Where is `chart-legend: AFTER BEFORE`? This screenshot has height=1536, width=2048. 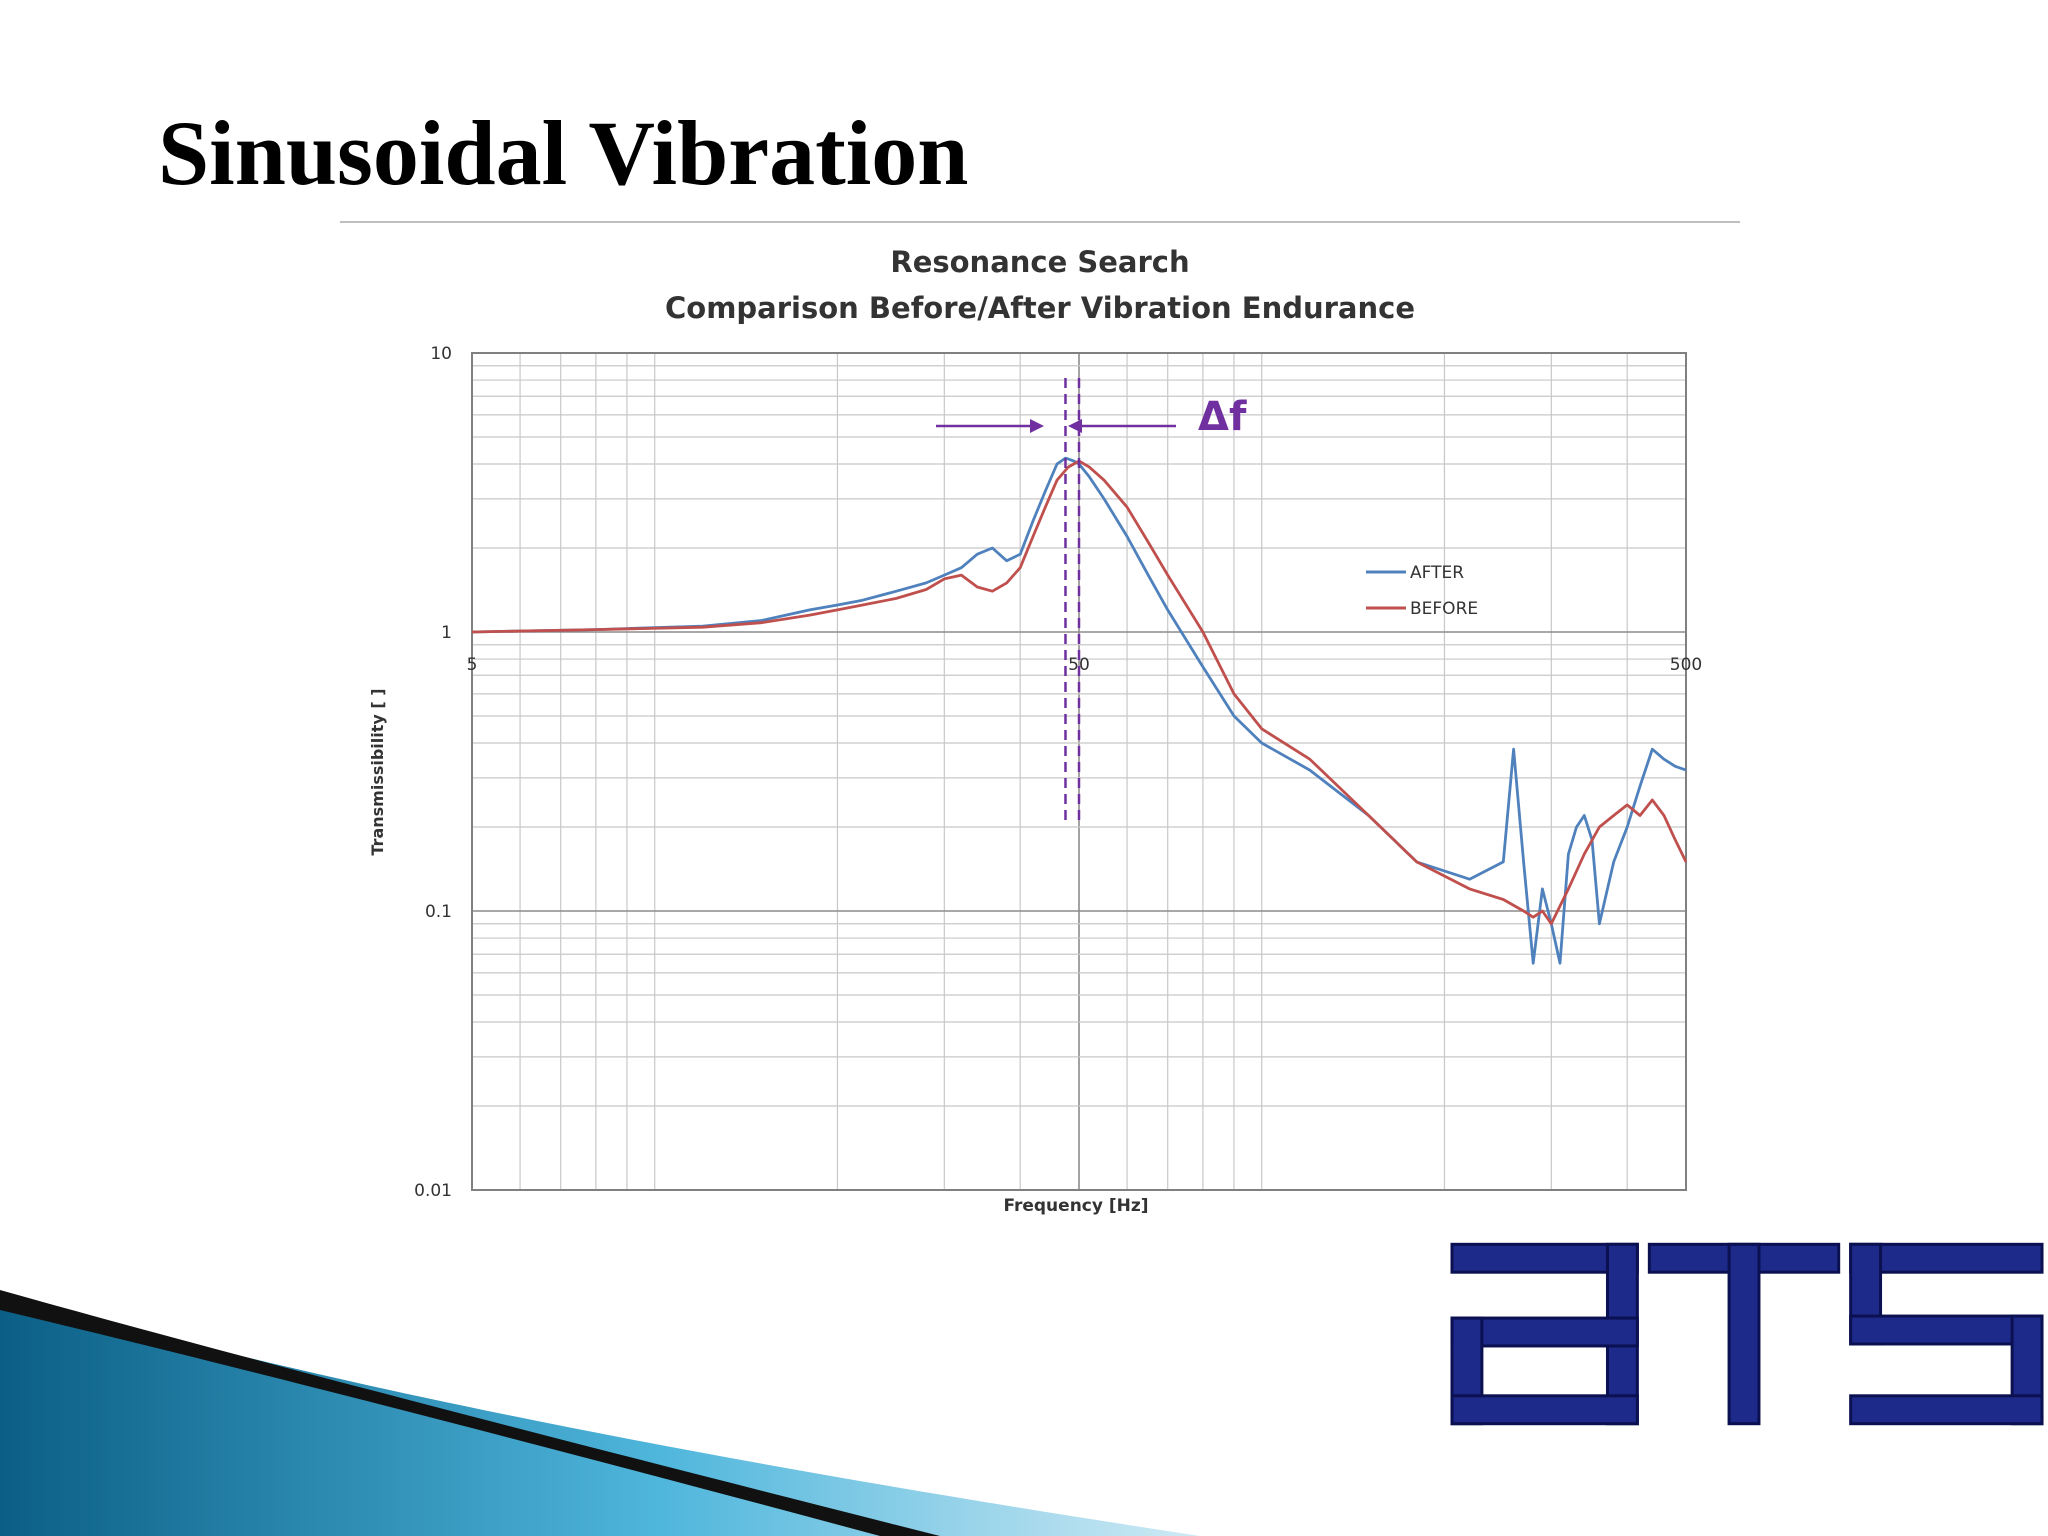
chart-legend: AFTER BEFORE is located at coordinates (1422, 591).